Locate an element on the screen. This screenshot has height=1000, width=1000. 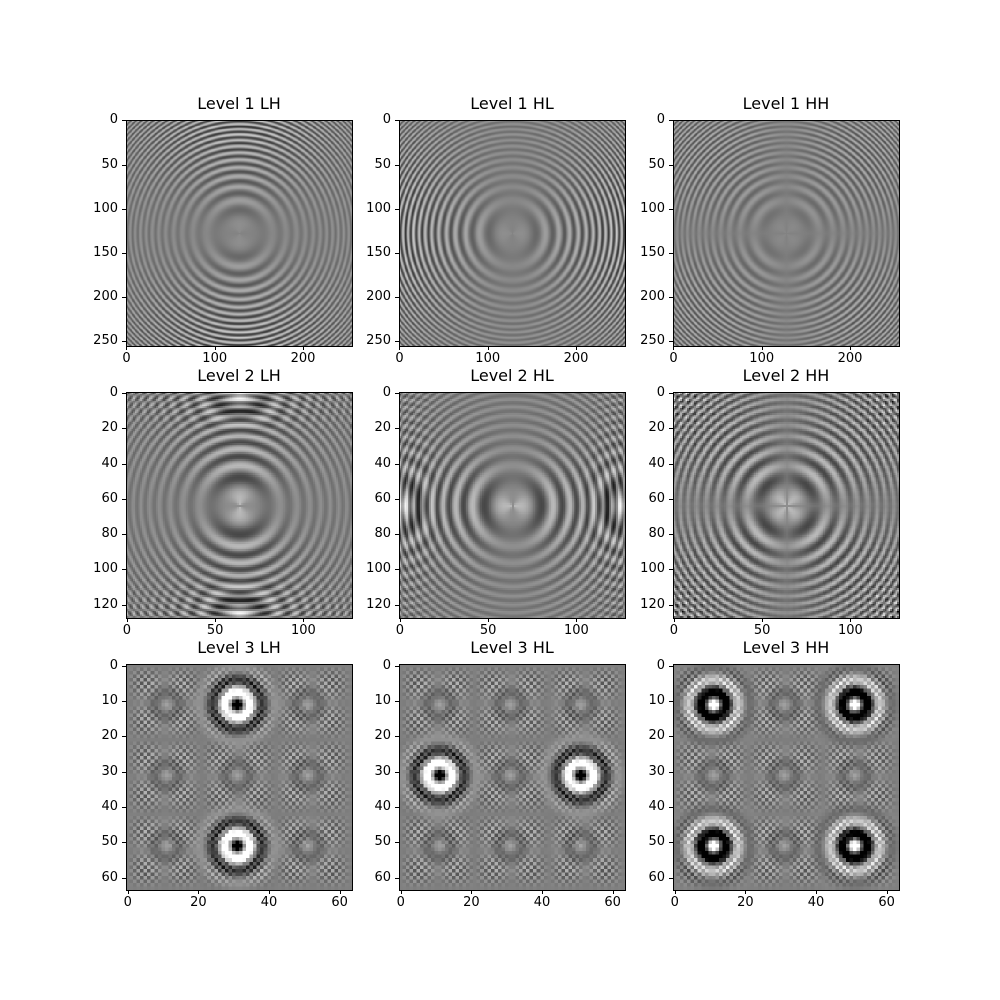
y-tick-label: 250 is located at coordinates (378, 341).